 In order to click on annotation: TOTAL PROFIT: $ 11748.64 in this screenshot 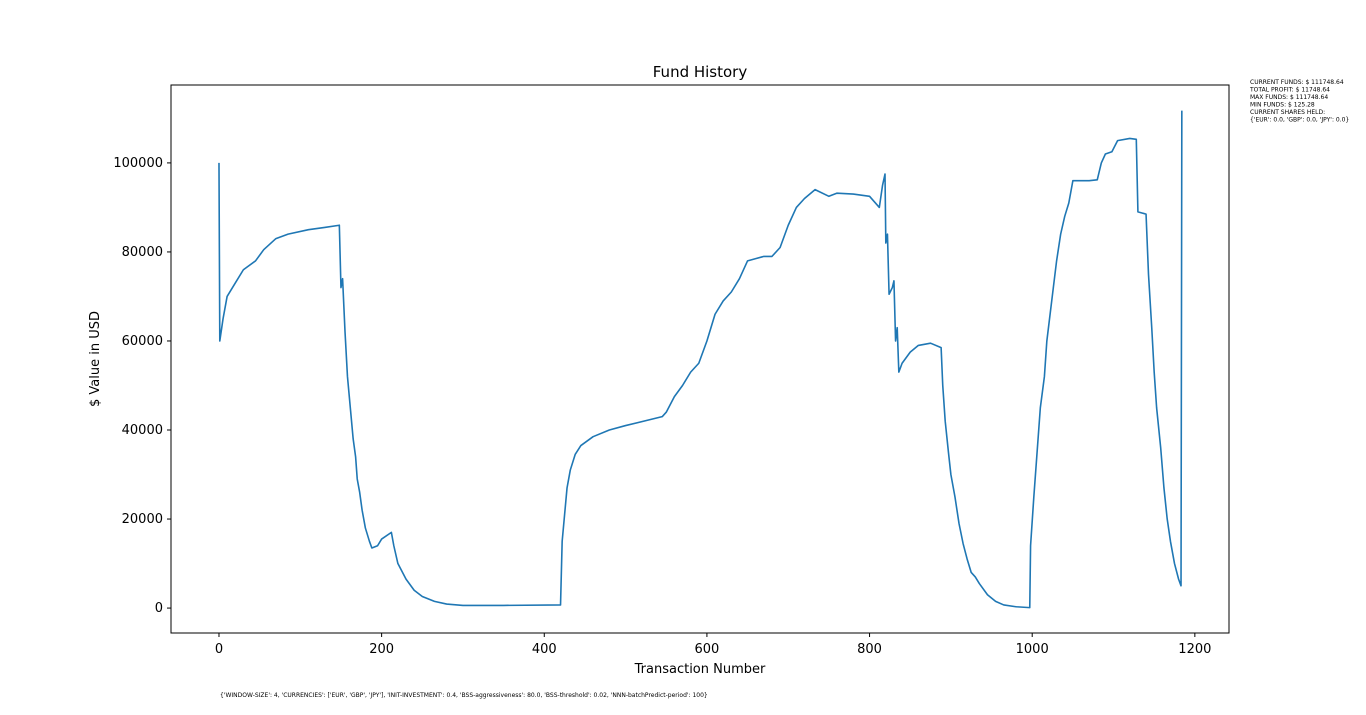, I will do `click(1289, 90)`.